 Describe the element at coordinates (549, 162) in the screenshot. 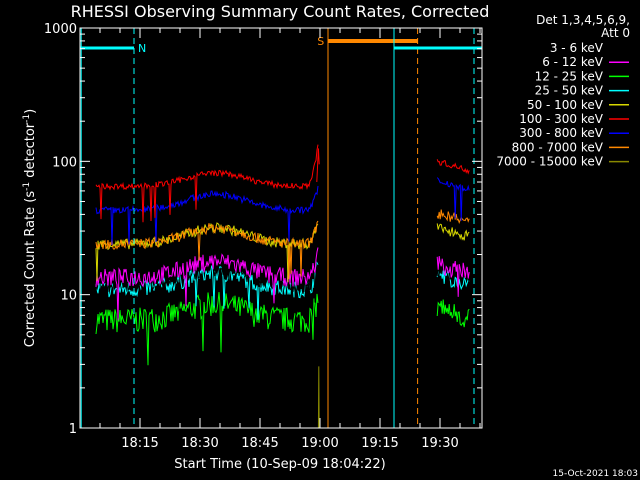

I see `legend-label-9: 7000 - 15000 keV` at that location.